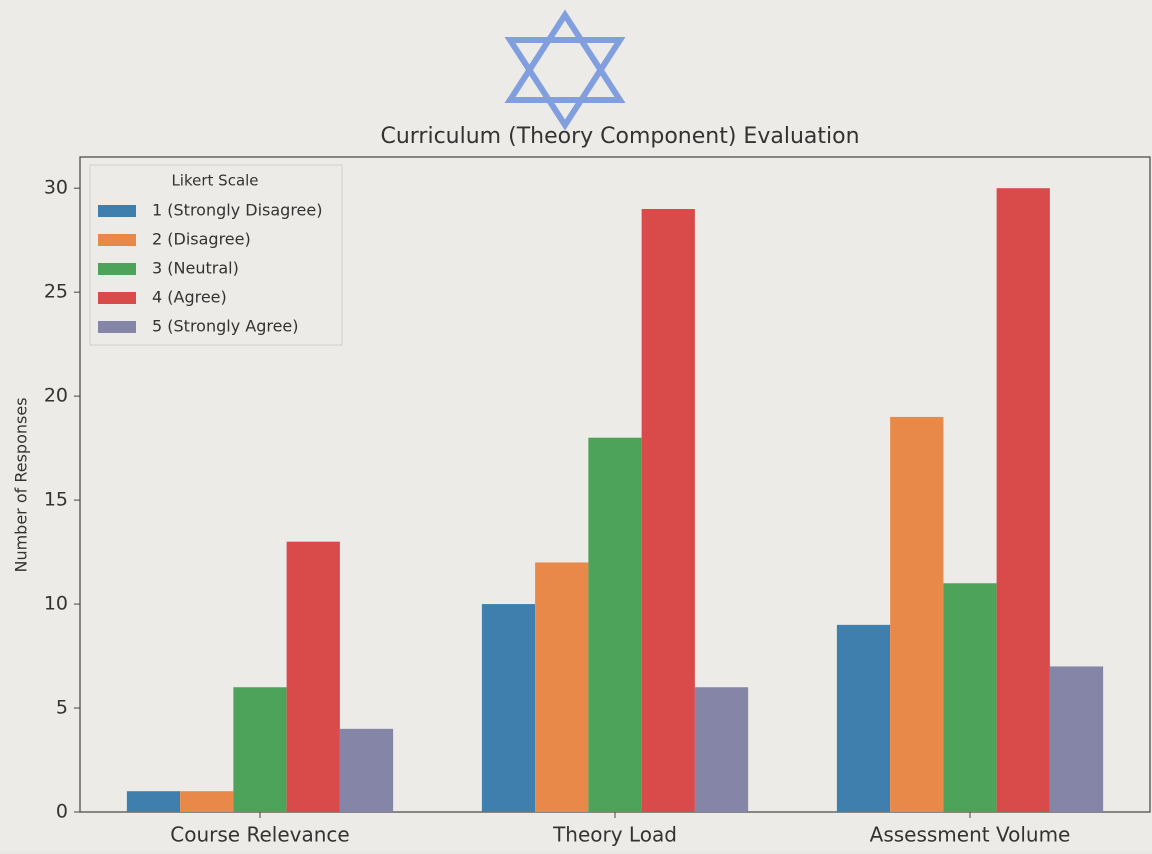 The image size is (1152, 854). Describe the element at coordinates (189, 297) in the screenshot. I see `legend-label: 4 (Agree)` at that location.